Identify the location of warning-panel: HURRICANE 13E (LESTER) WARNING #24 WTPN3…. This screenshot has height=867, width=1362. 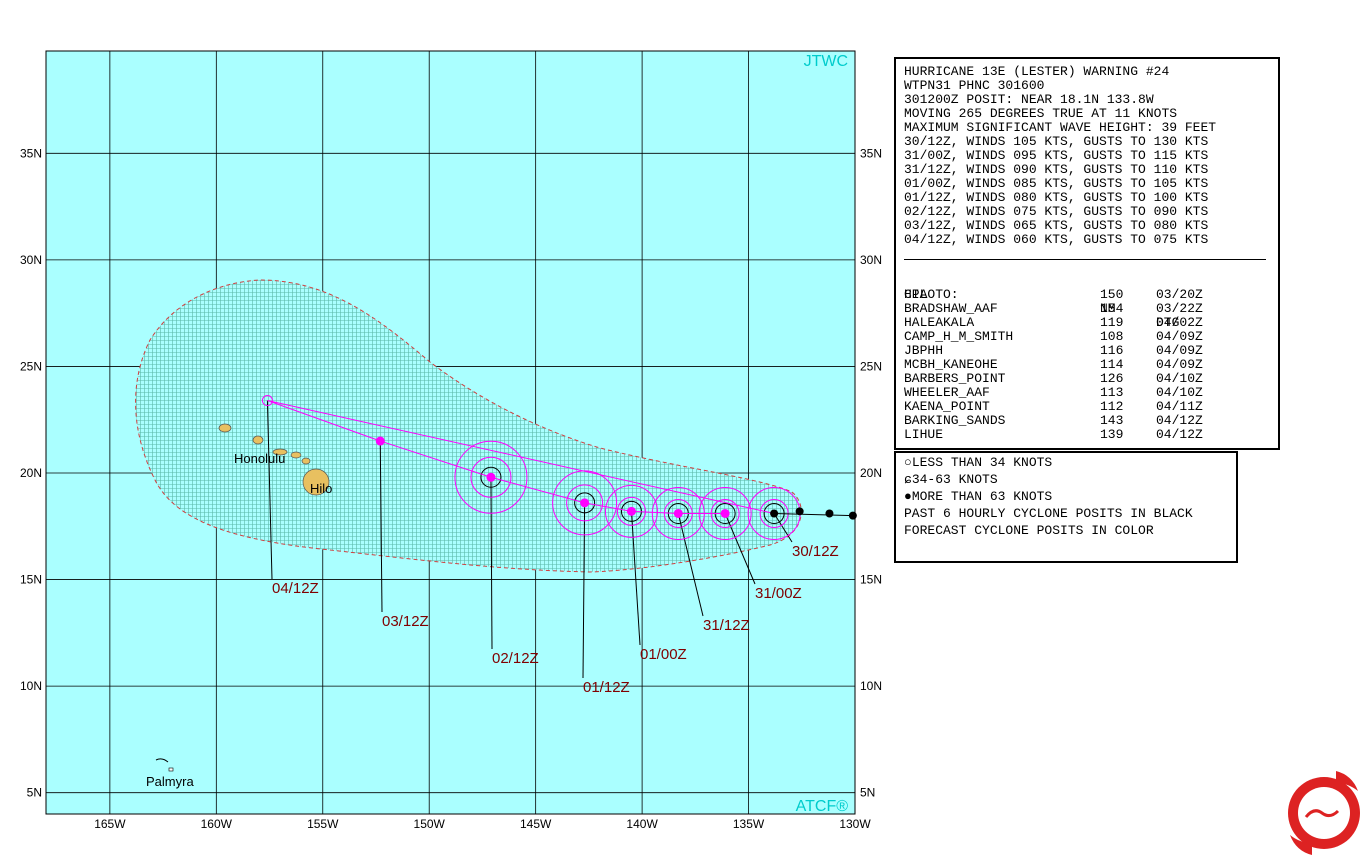
(1087, 253).